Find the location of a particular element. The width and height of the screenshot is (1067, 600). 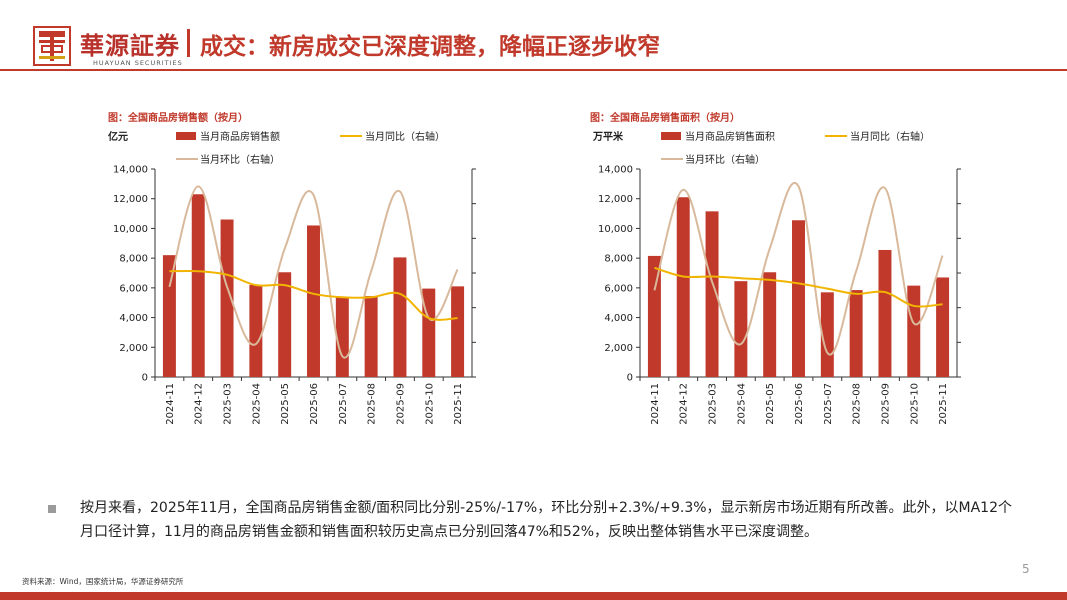

page-title: 成交：新房成交已深度调整，降幅正逐步收窄 is located at coordinates (430, 47).